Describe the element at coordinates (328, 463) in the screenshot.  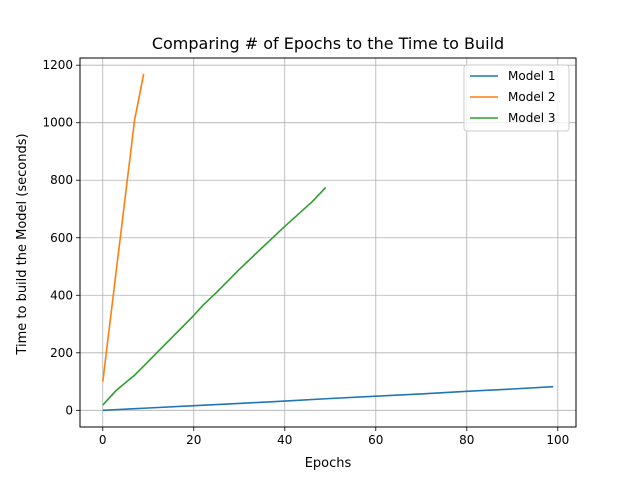
I see `x-axis-label: Epochs` at that location.